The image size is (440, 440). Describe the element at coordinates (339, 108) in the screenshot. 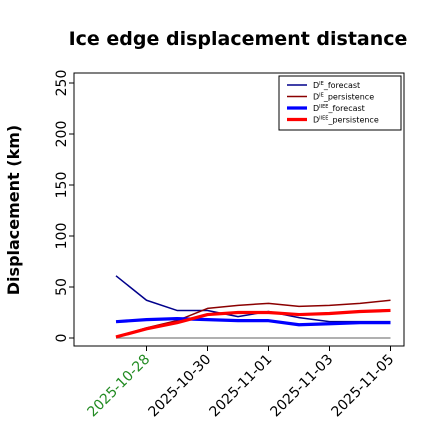

I see `legend-label-3: DIIEE_forecast` at that location.